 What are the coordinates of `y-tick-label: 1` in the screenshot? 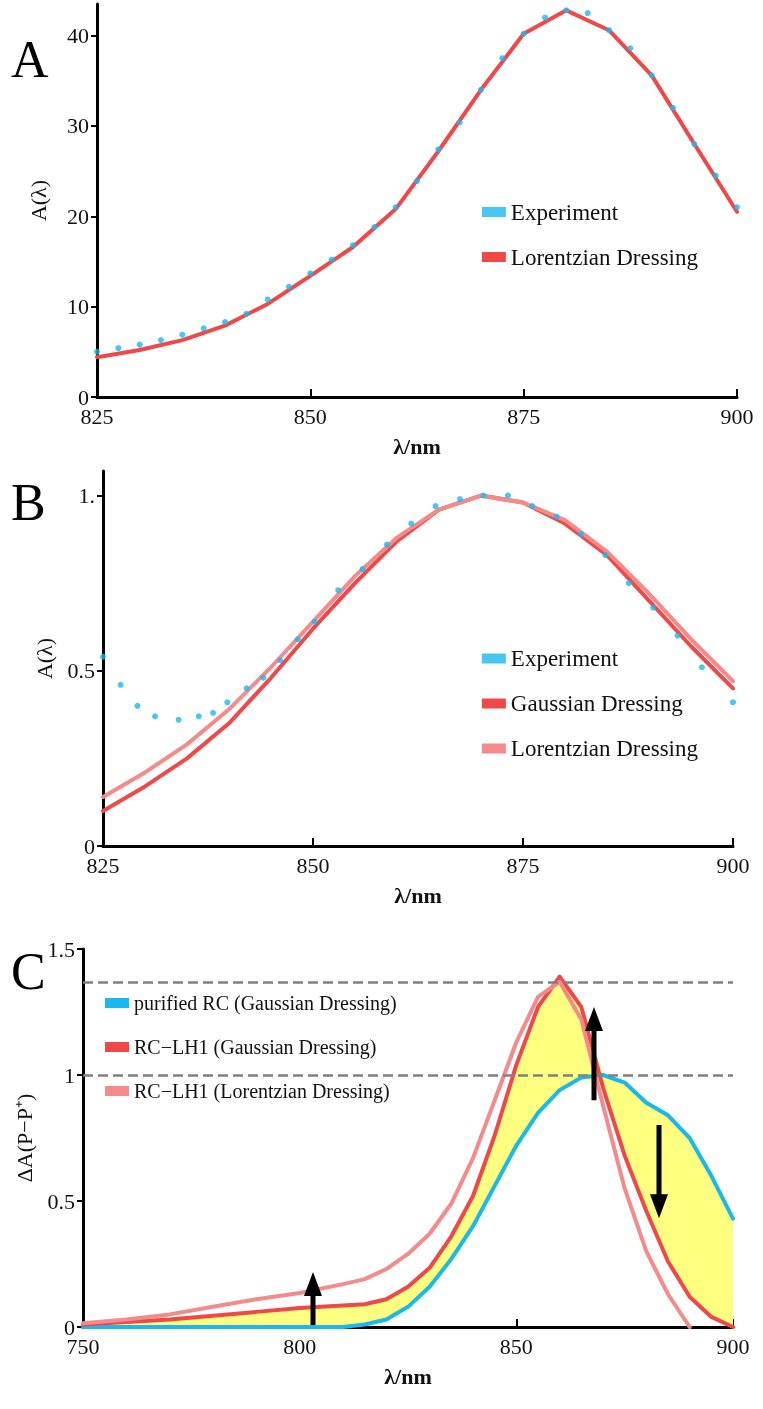 It's located at (69, 1075).